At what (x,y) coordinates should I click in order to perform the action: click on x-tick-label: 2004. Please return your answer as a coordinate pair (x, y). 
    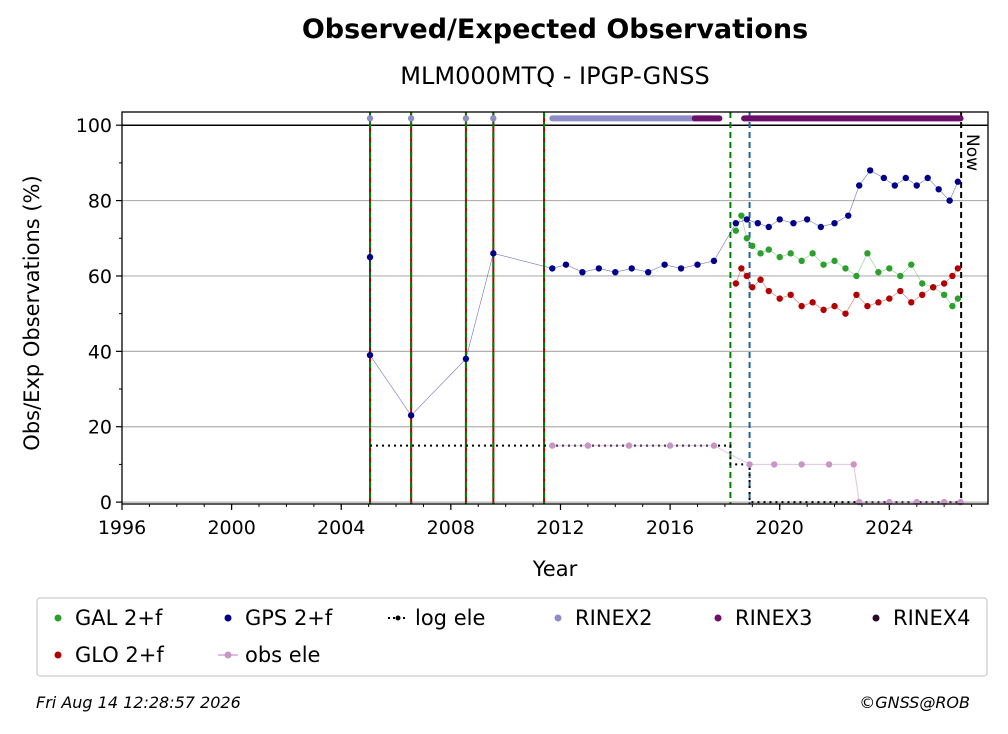
    Looking at the image, I should click on (341, 528).